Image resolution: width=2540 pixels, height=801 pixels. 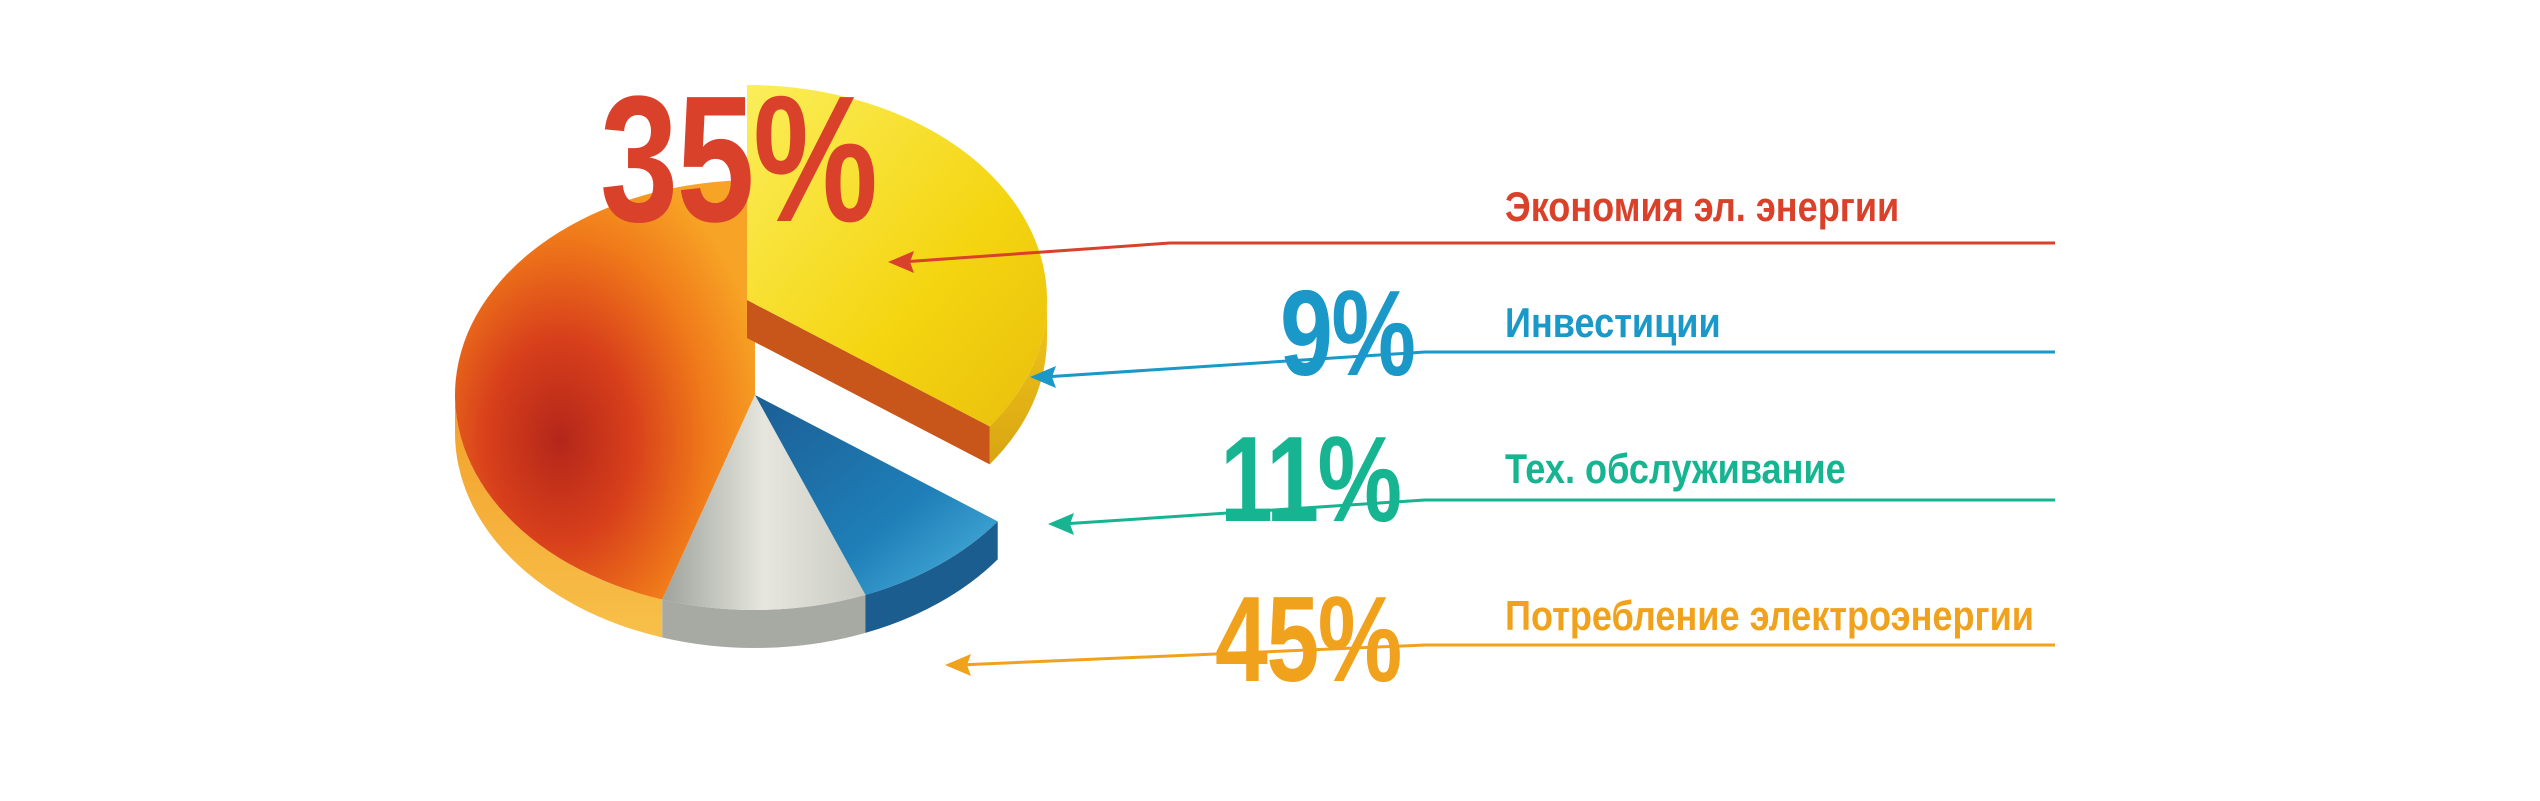 I want to click on slice-legend-label: Экономия эл. энергии, so click(x=1702, y=206).